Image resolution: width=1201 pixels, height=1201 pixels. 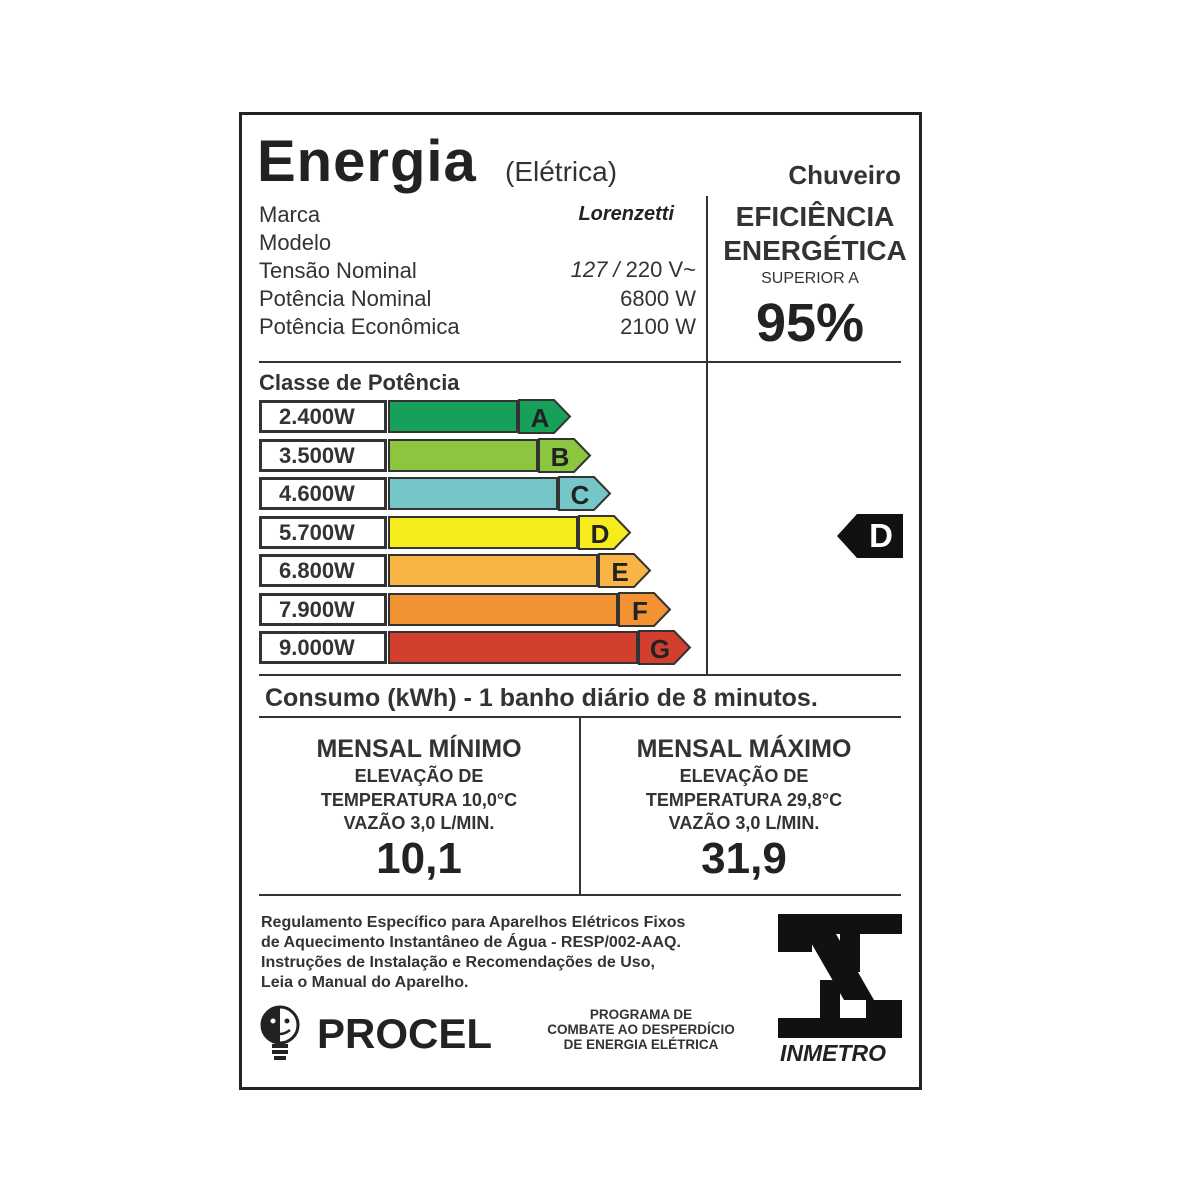 What do you see at coordinates (323, 532) in the screenshot?
I see `power-class-label-d: 5.700W` at bounding box center [323, 532].